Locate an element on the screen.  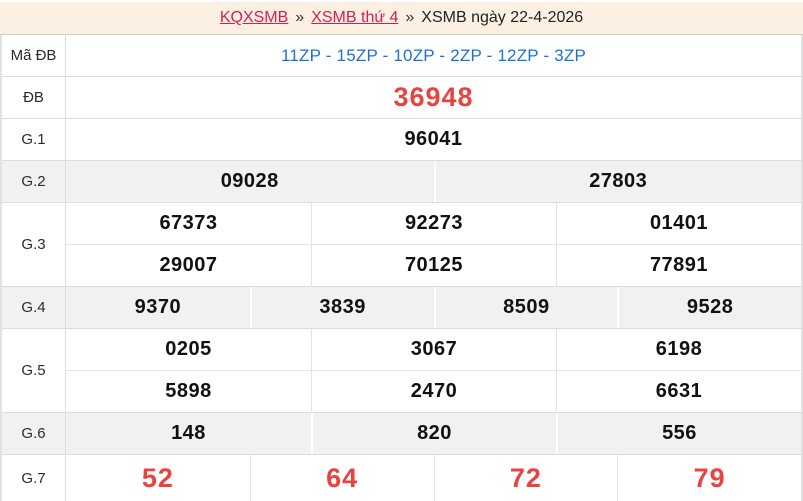
prize-value: 92273 is located at coordinates (433, 223).